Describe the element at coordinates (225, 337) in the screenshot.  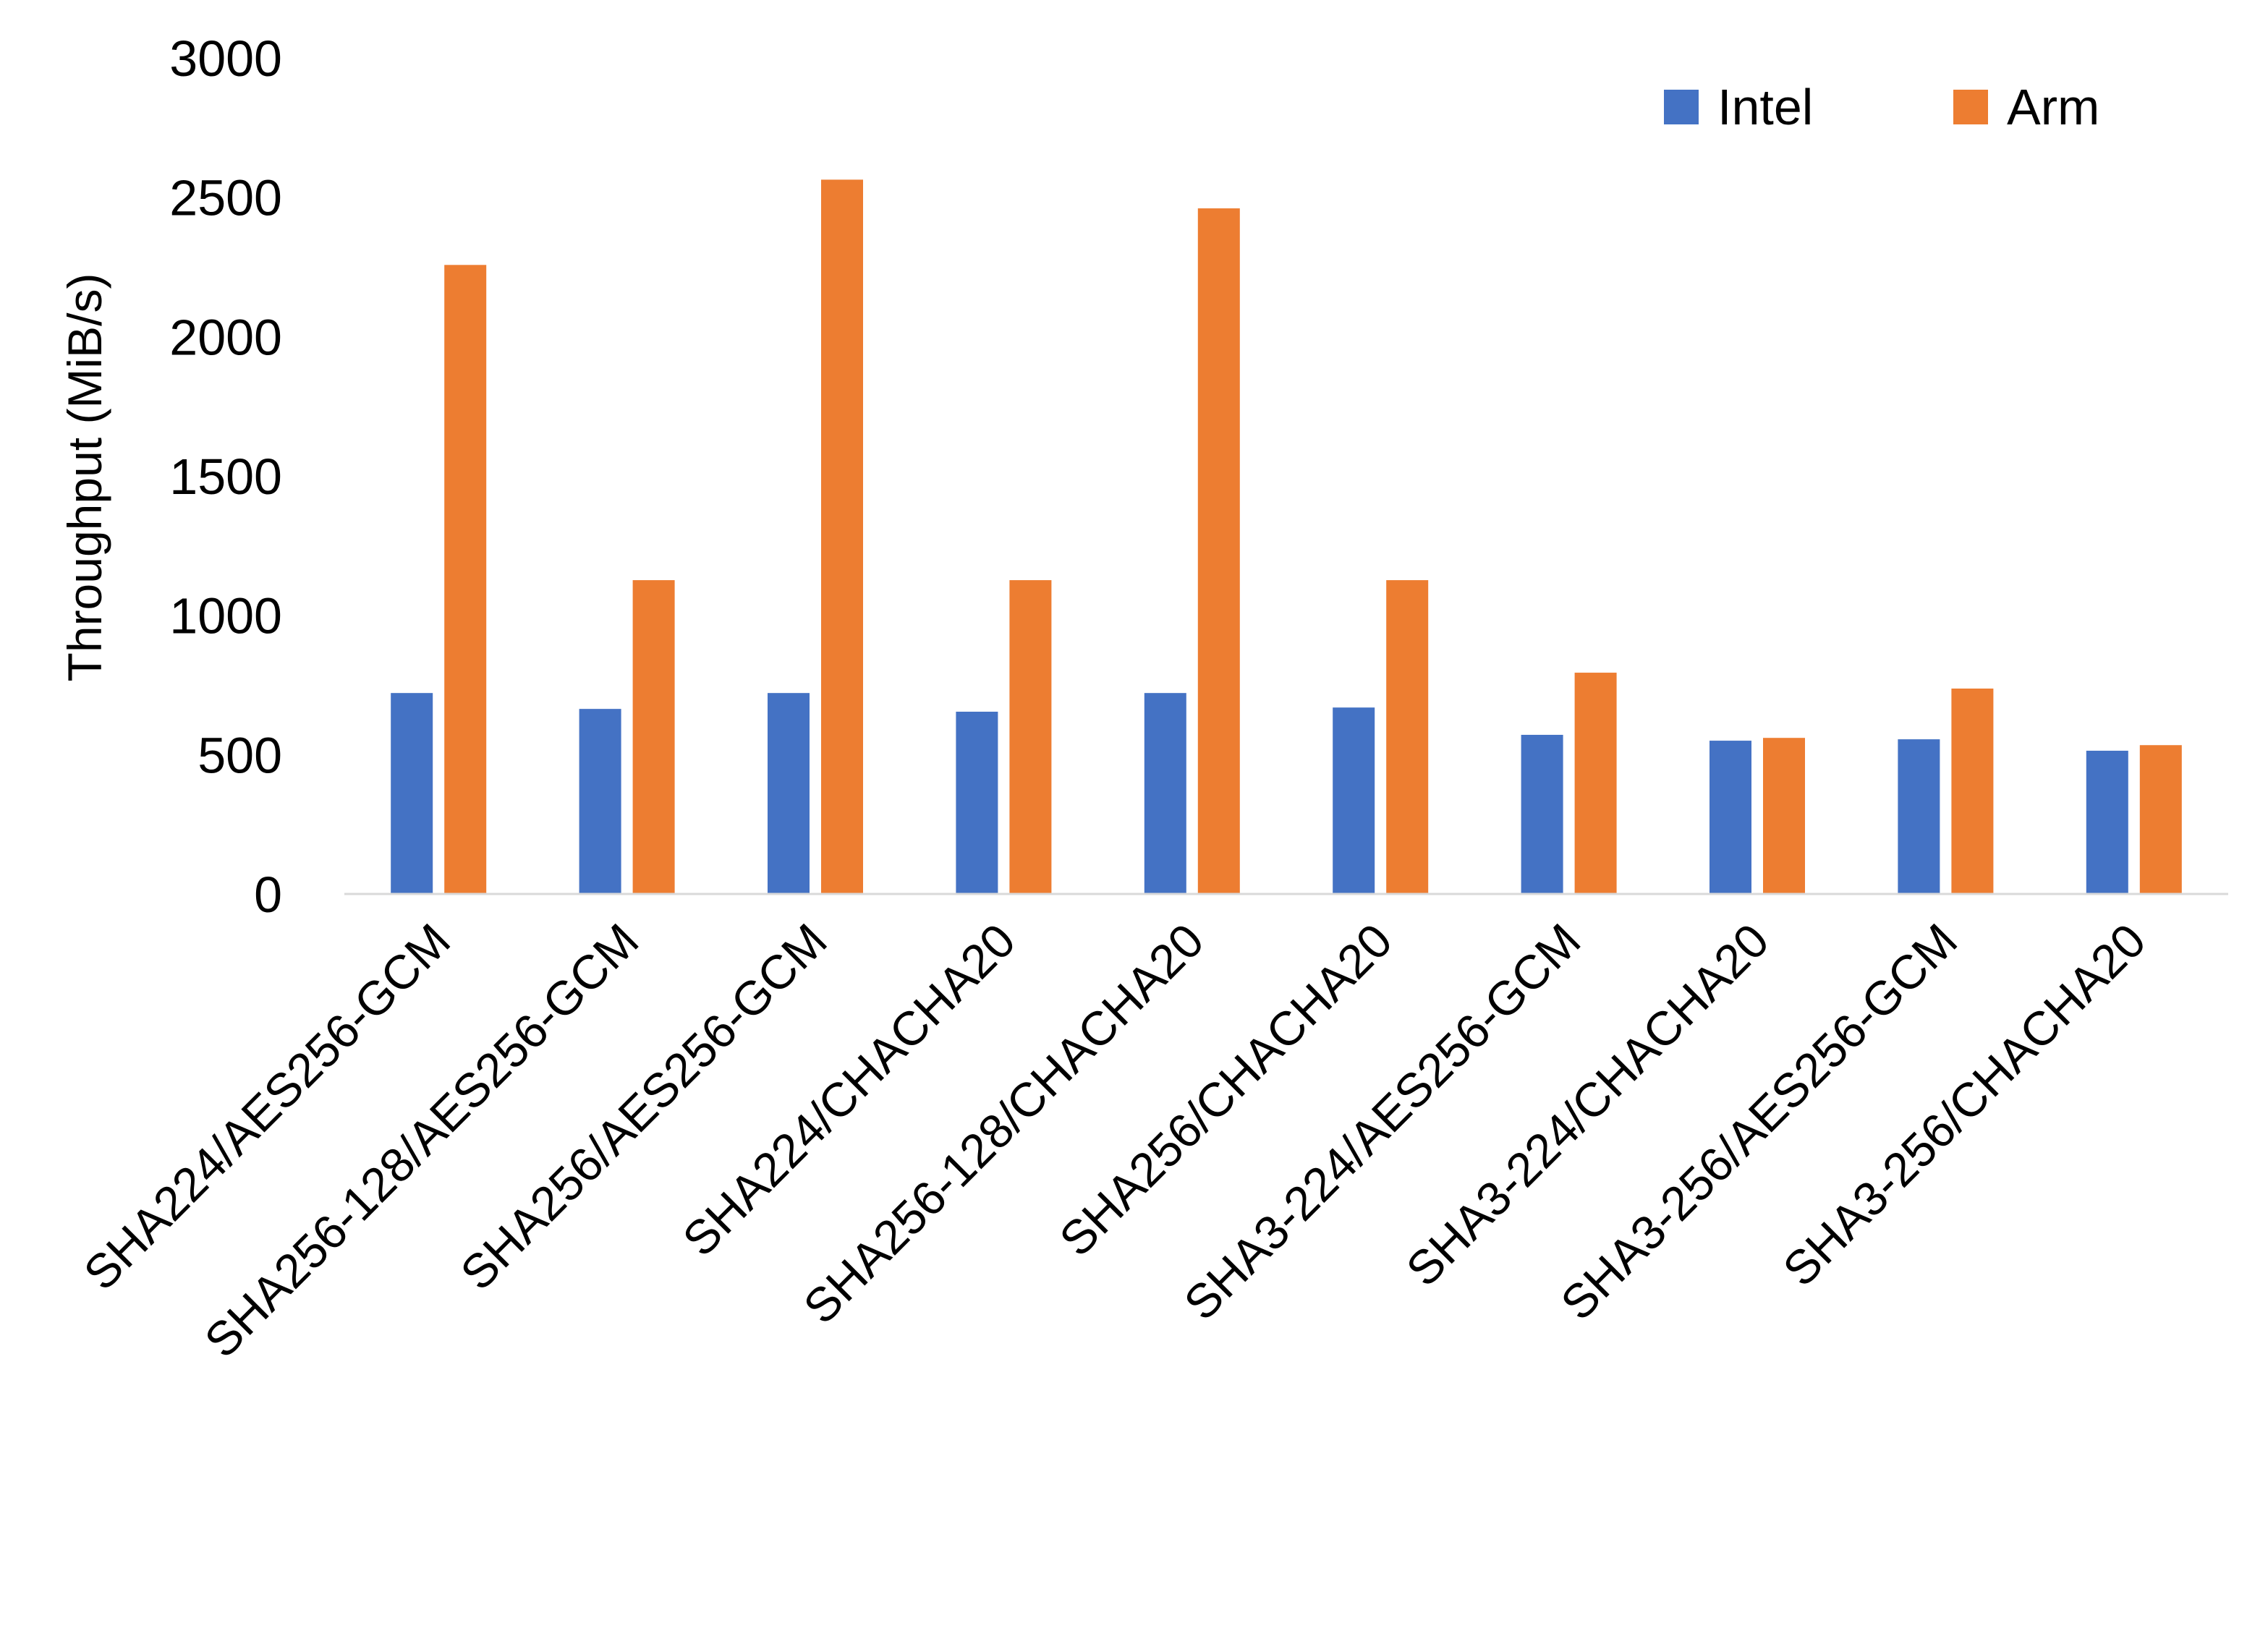
I see `y-tick-label: 2000` at that location.